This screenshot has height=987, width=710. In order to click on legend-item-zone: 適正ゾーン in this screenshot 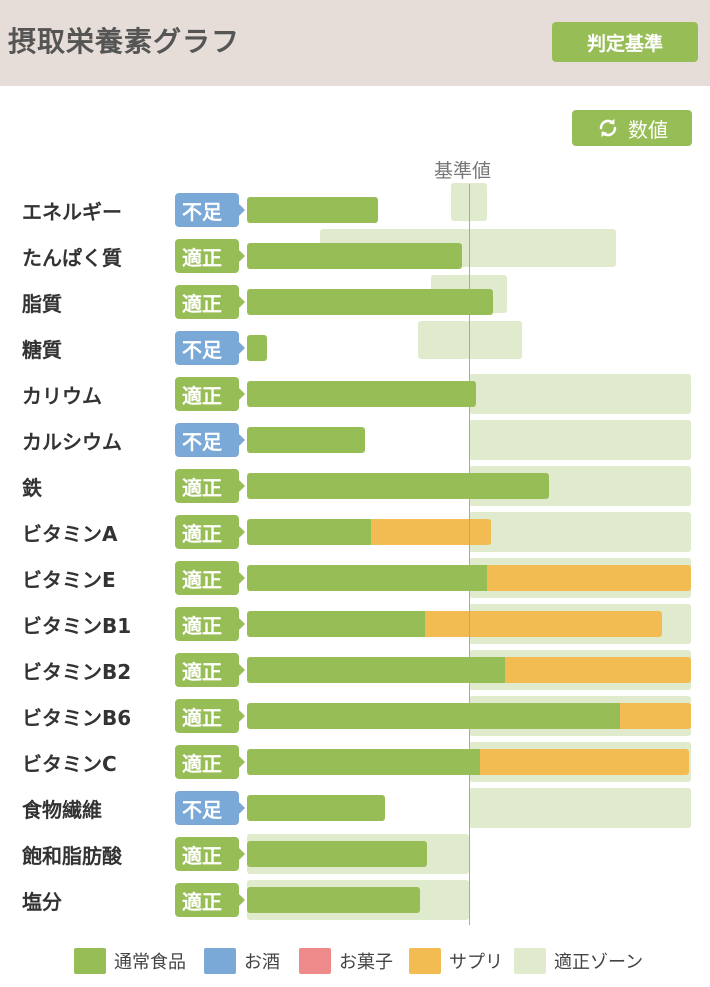, I will do `click(578, 961)`.